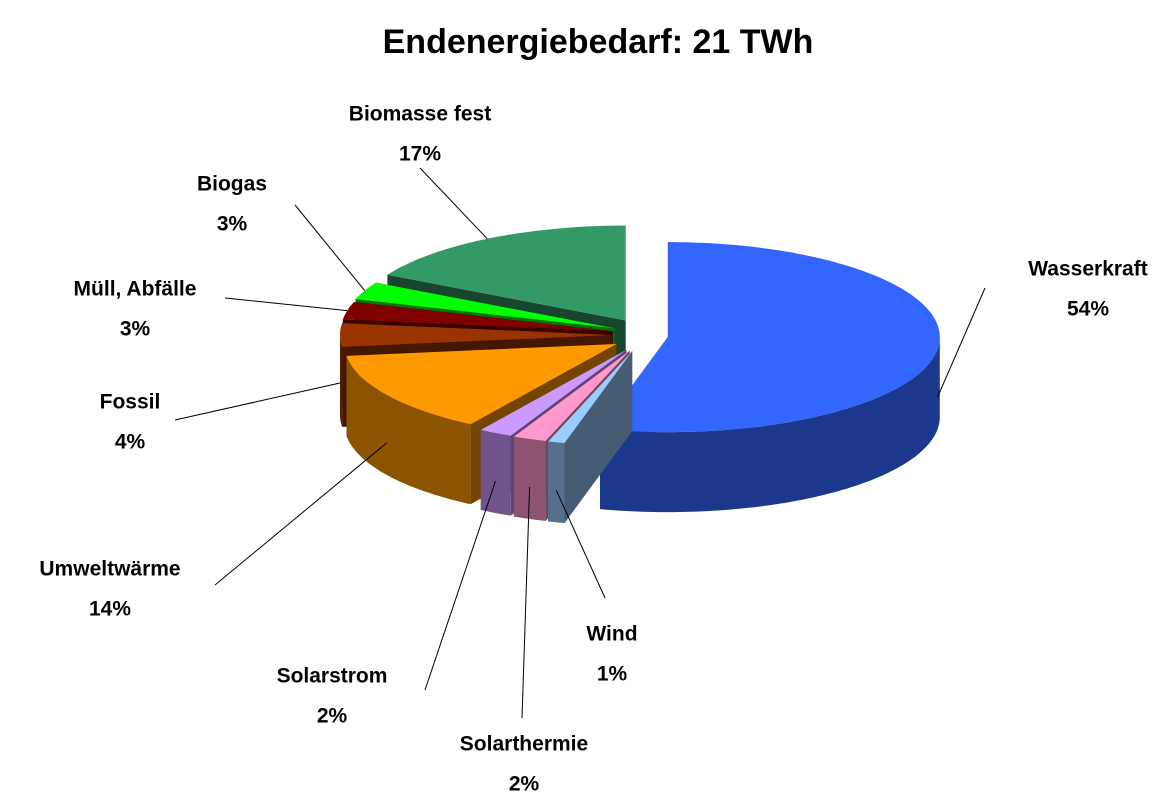 This screenshot has width=1168, height=797. Describe the element at coordinates (130, 402) in the screenshot. I see `slice-name: Fossil` at that location.